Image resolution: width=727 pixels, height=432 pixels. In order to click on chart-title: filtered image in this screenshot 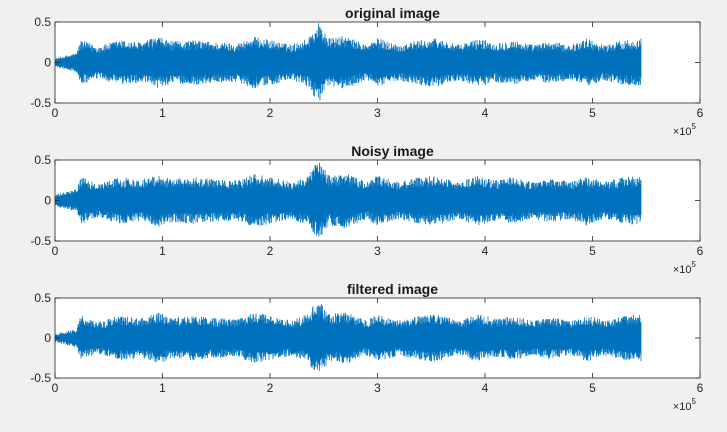, I will do `click(392, 289)`.